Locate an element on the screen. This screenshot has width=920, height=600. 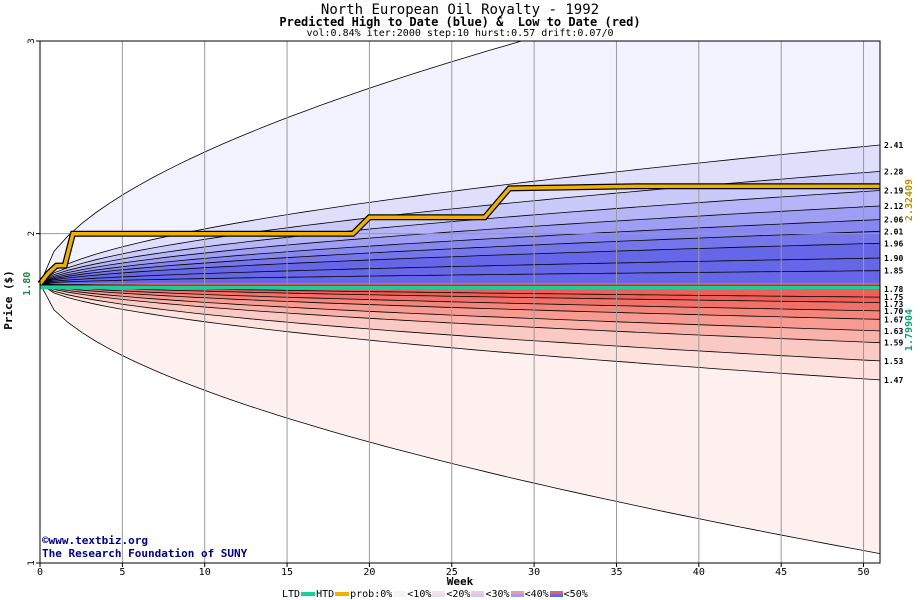
end-label-low: 1.59 is located at coordinates (893, 343).